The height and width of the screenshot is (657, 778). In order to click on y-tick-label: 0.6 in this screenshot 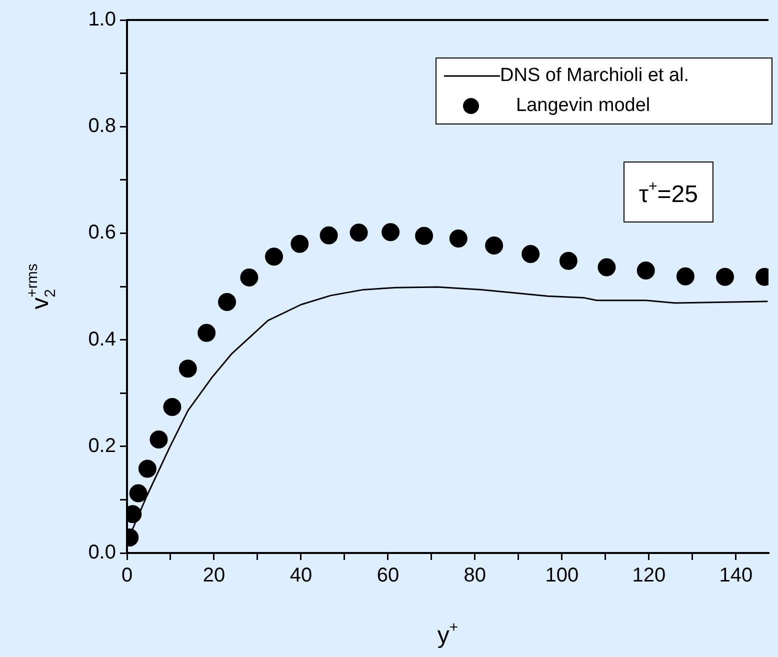, I will do `click(102, 233)`.